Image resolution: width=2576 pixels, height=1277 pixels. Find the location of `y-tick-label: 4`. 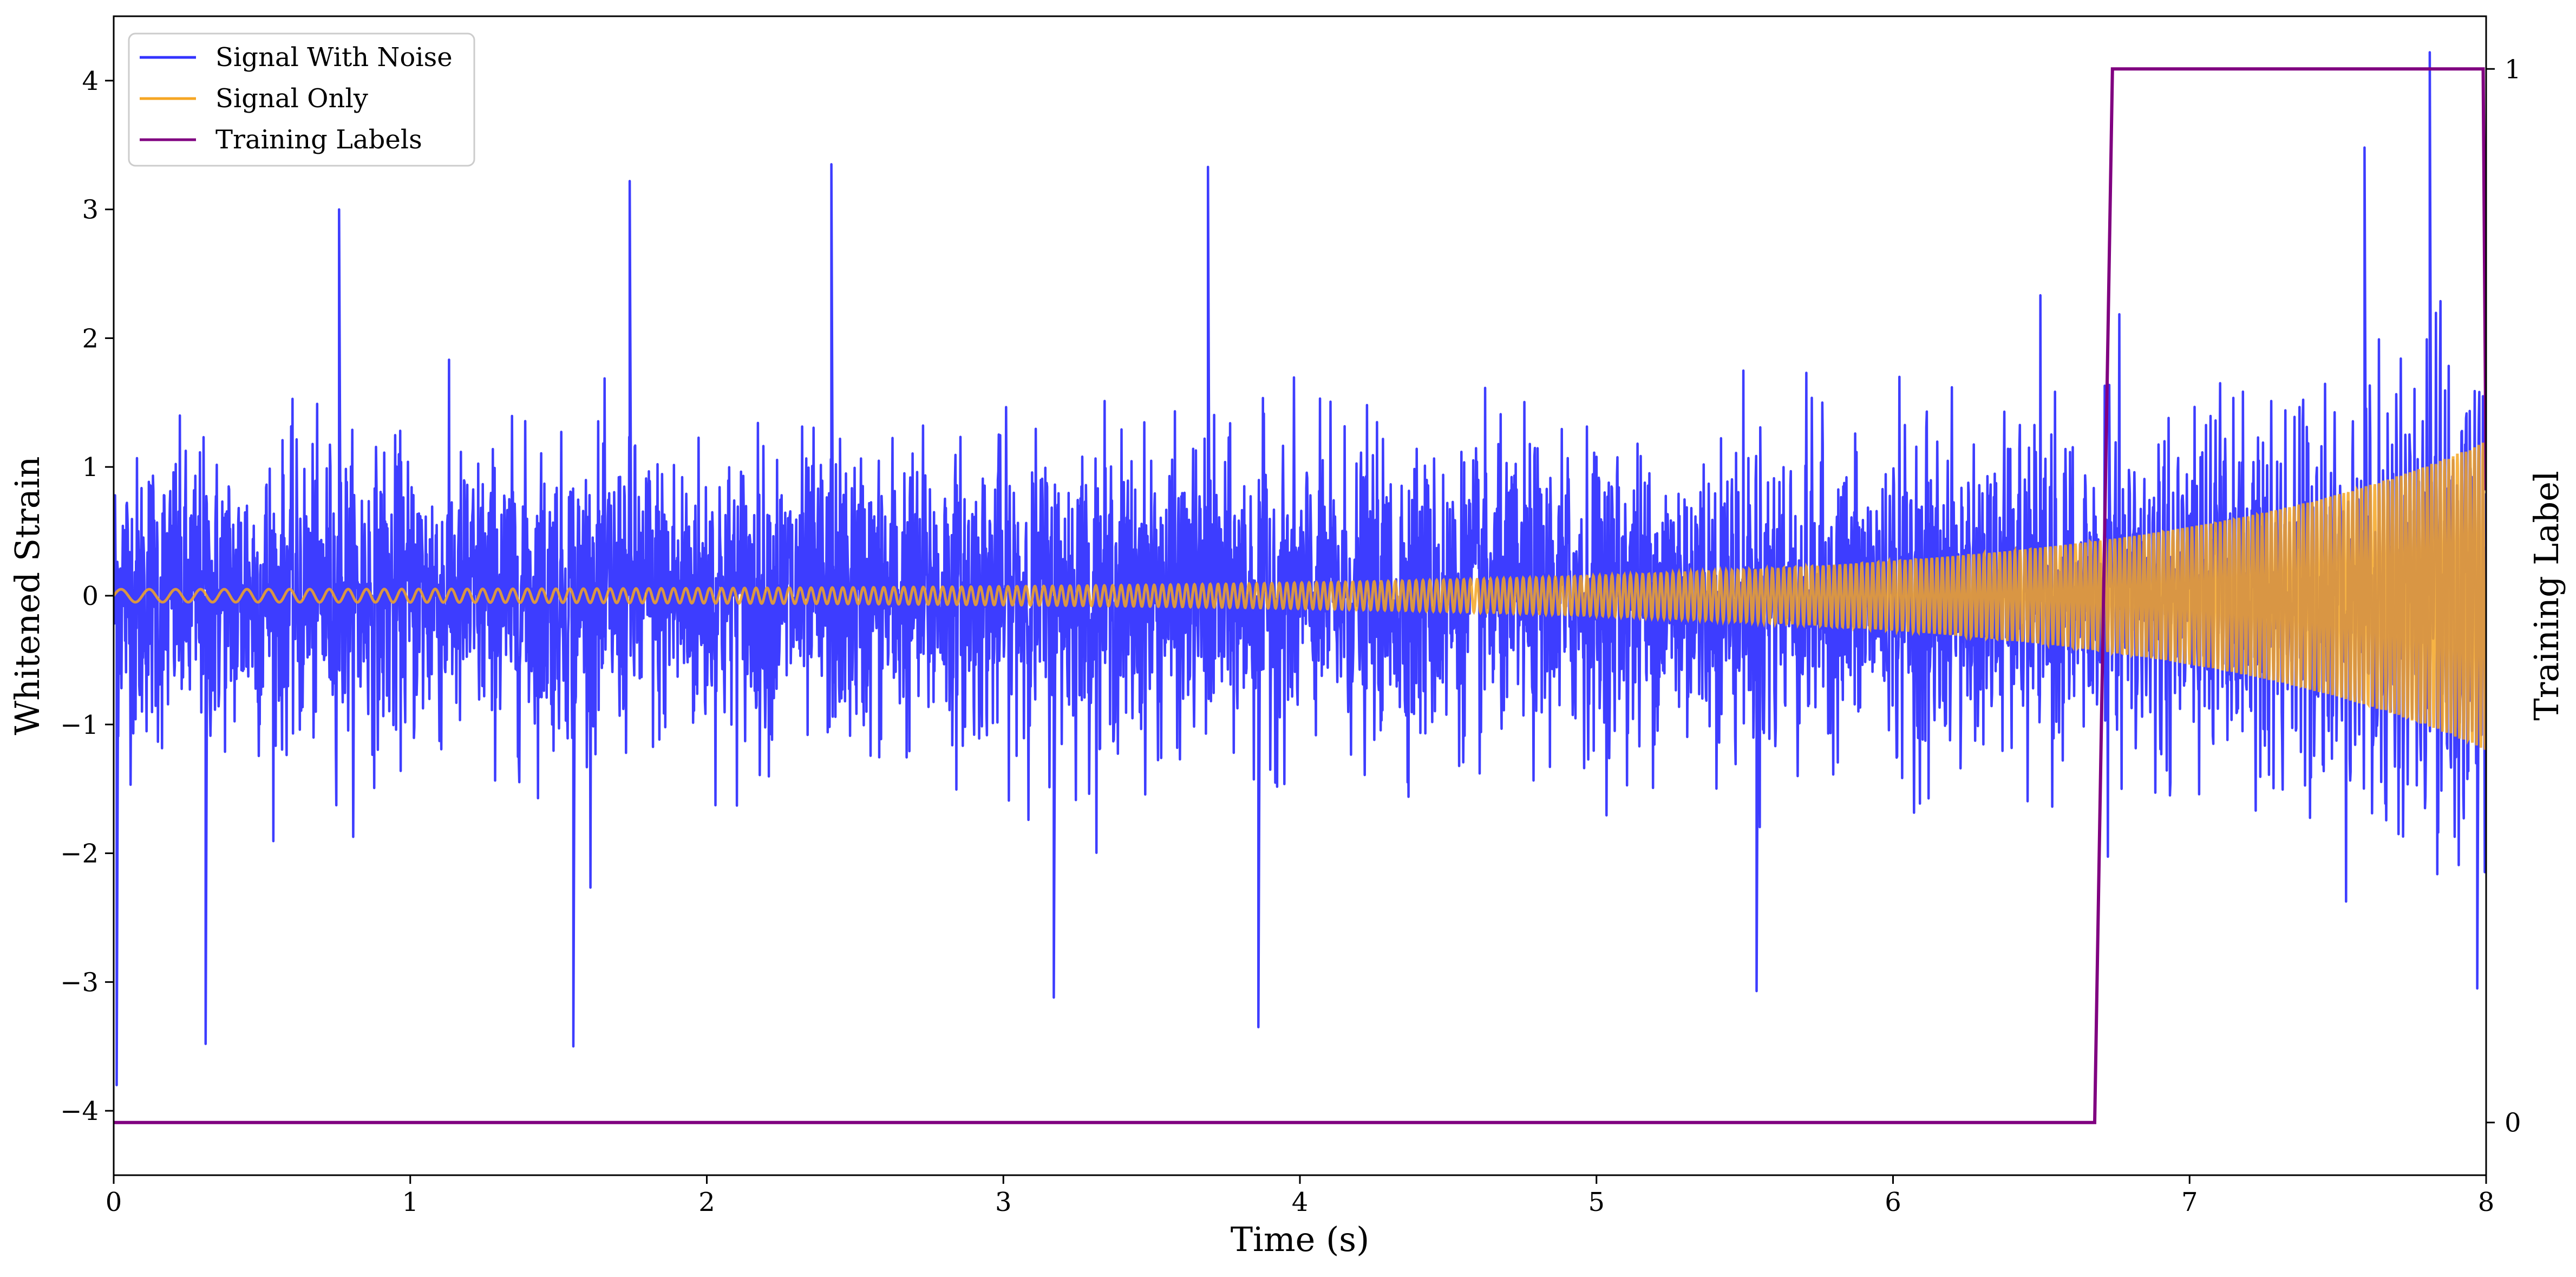

y-tick-label: 4 is located at coordinates (90, 81).